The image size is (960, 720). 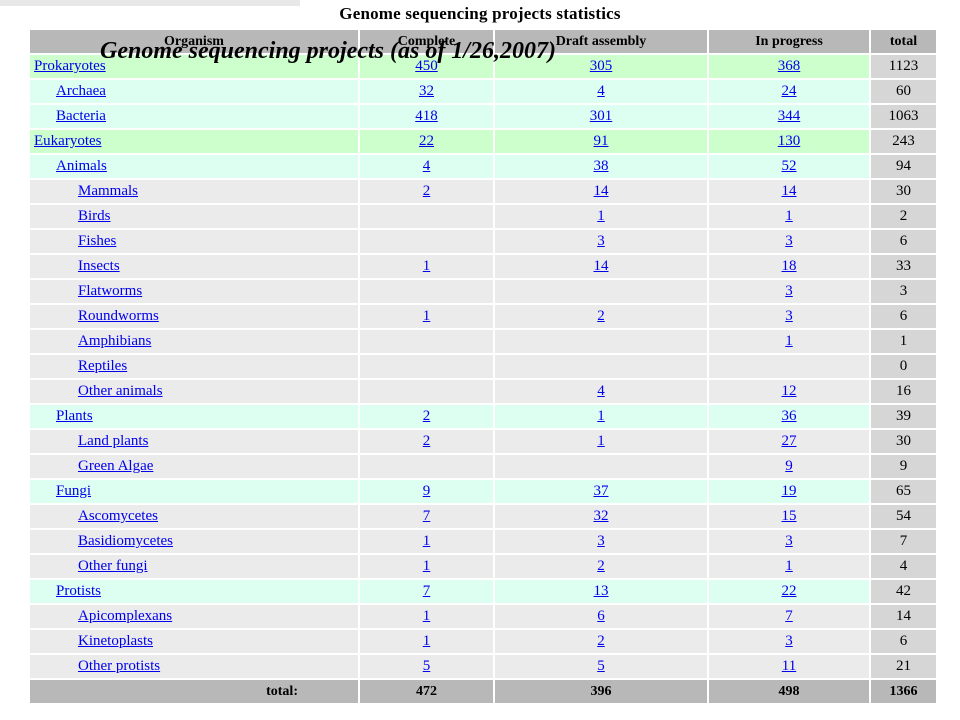 I want to click on in-progress-cell: 27, so click(x=789, y=441).